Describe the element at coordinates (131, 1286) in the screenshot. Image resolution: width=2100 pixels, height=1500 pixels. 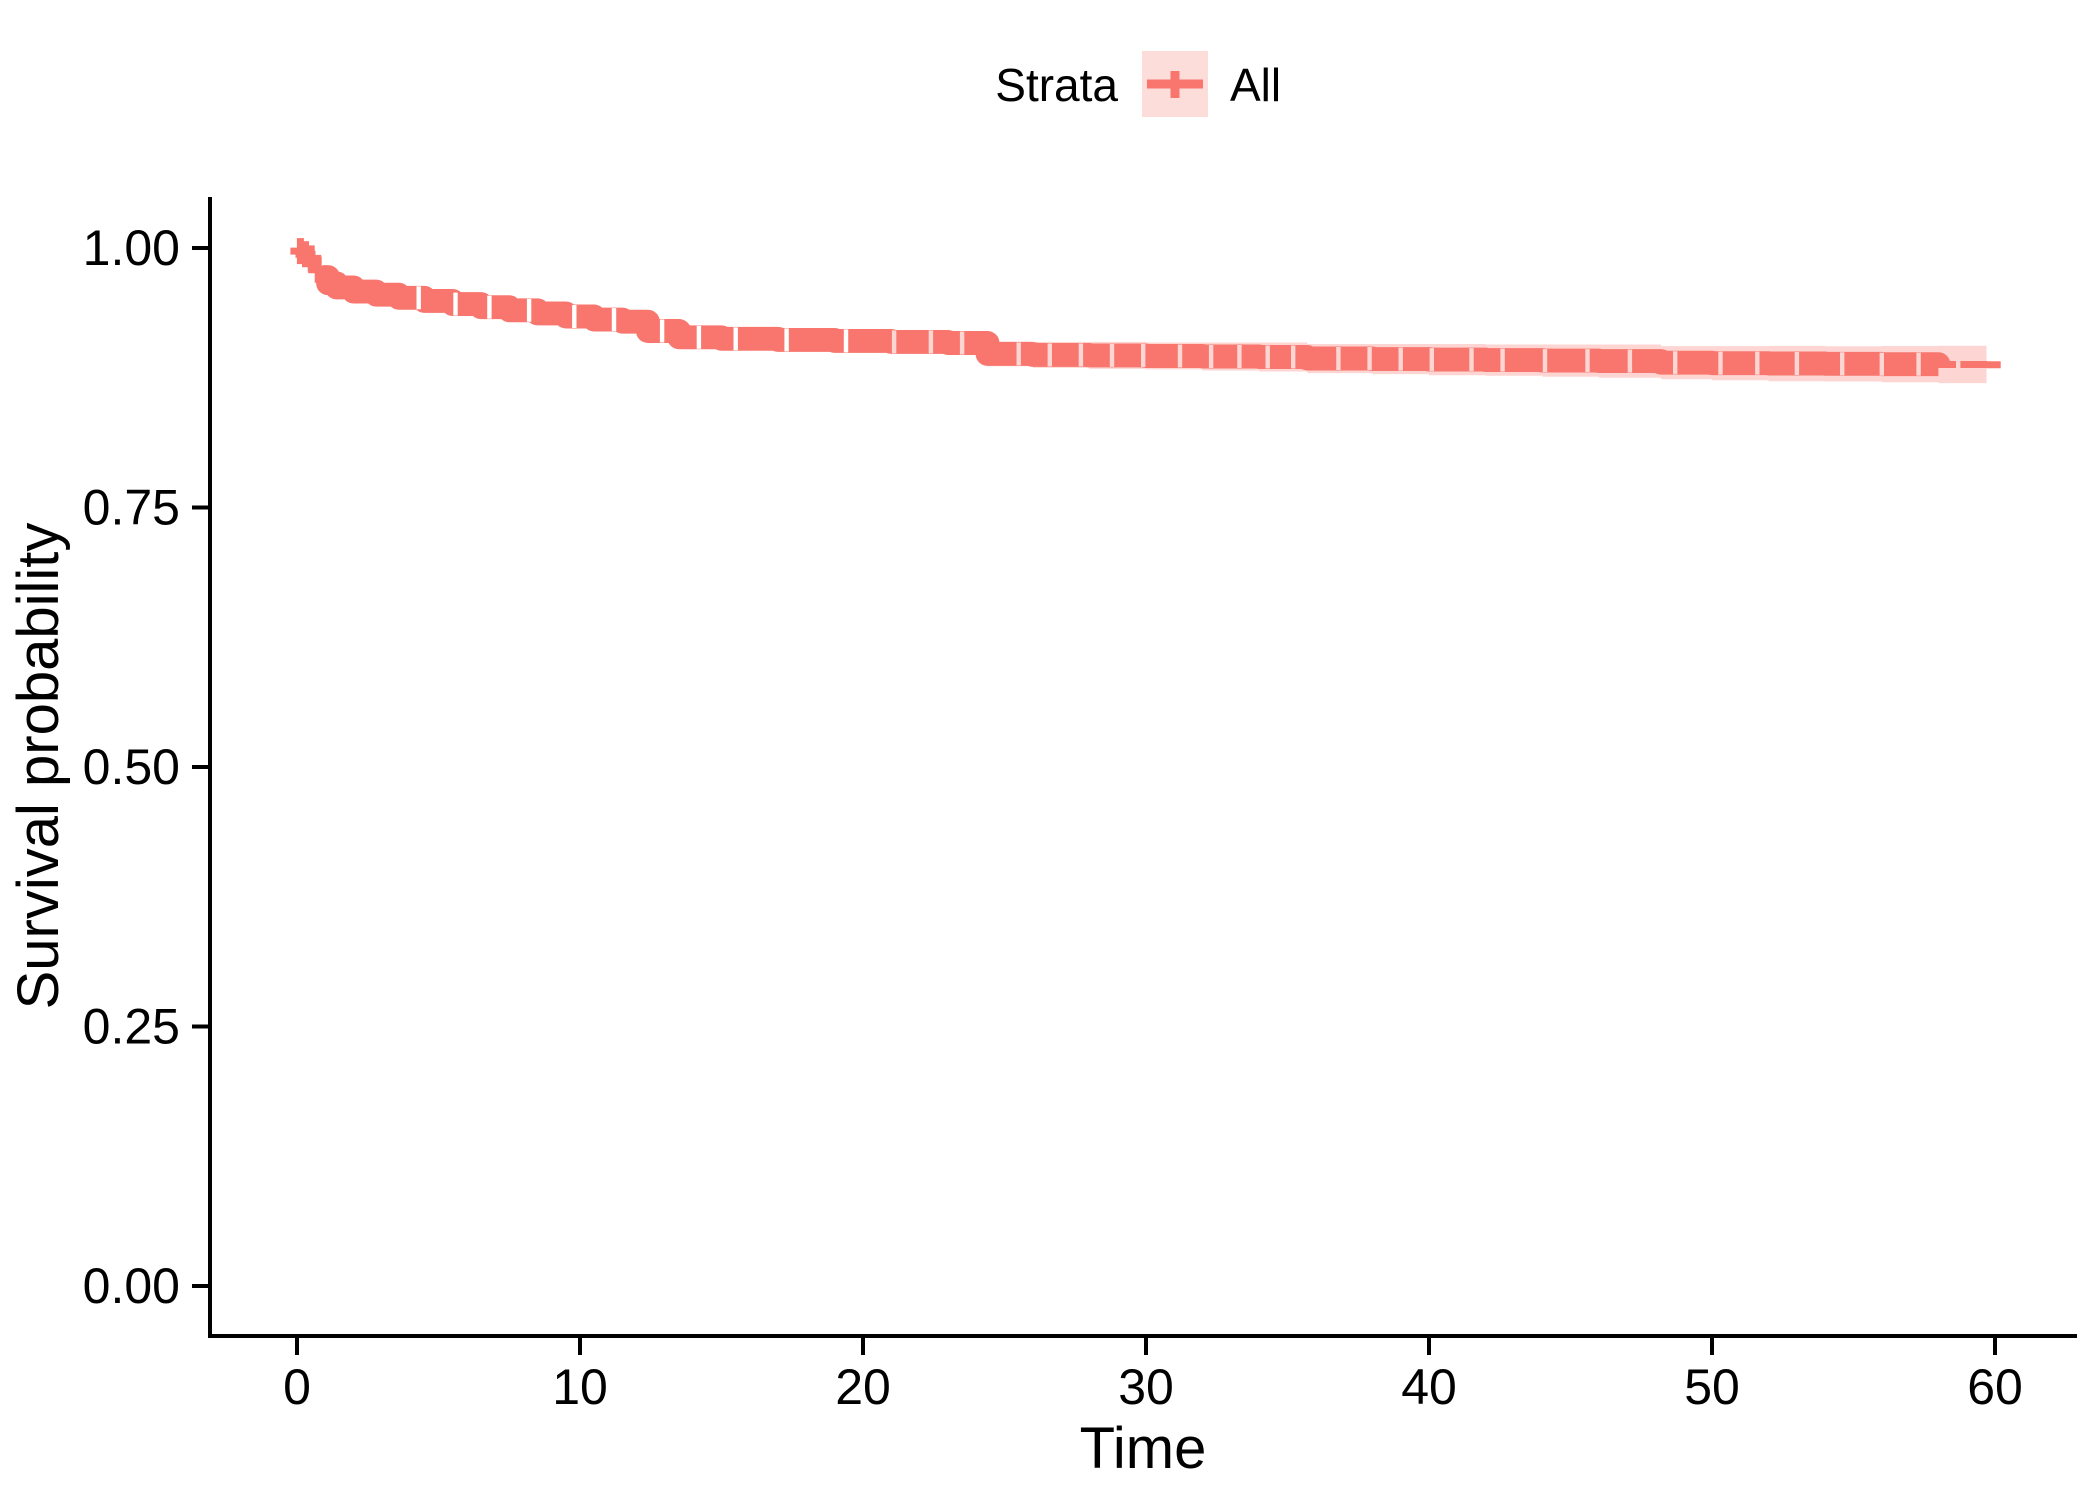
I see `y-tick-label: 0.00` at that location.